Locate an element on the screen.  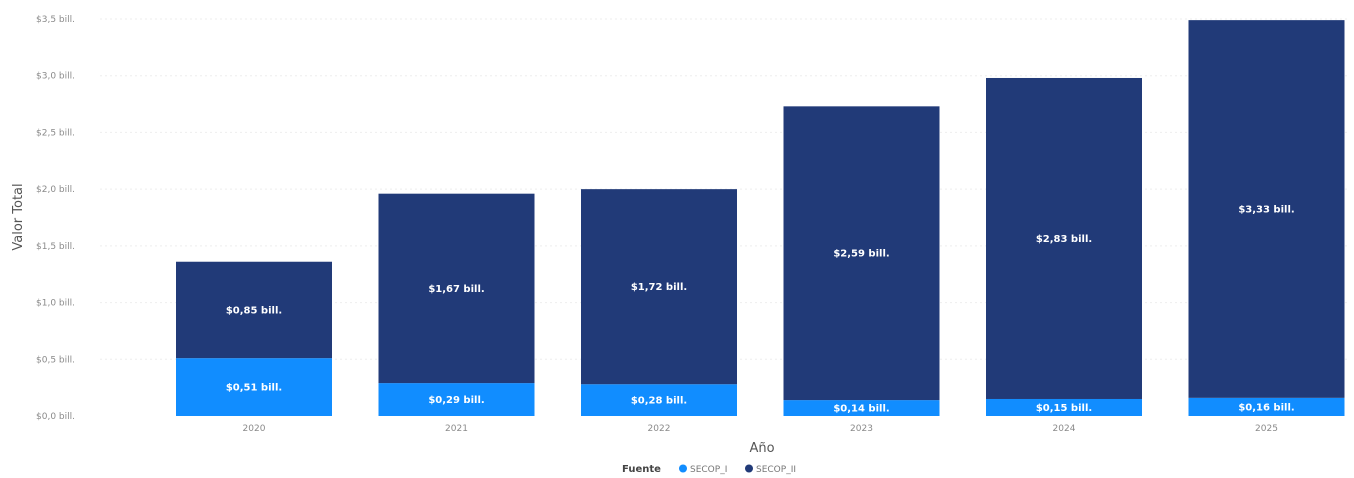
data-label: $0,29 bill. is located at coordinates (456, 400).